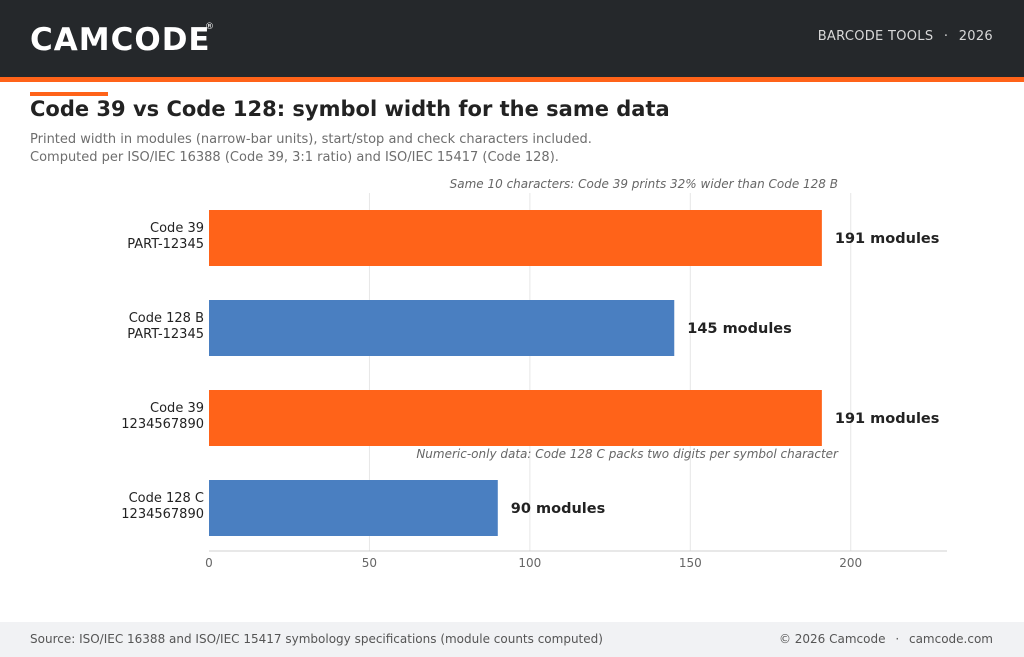 The image size is (1024, 657). What do you see at coordinates (209, 563) in the screenshot?
I see `x-tick-label: 0` at bounding box center [209, 563].